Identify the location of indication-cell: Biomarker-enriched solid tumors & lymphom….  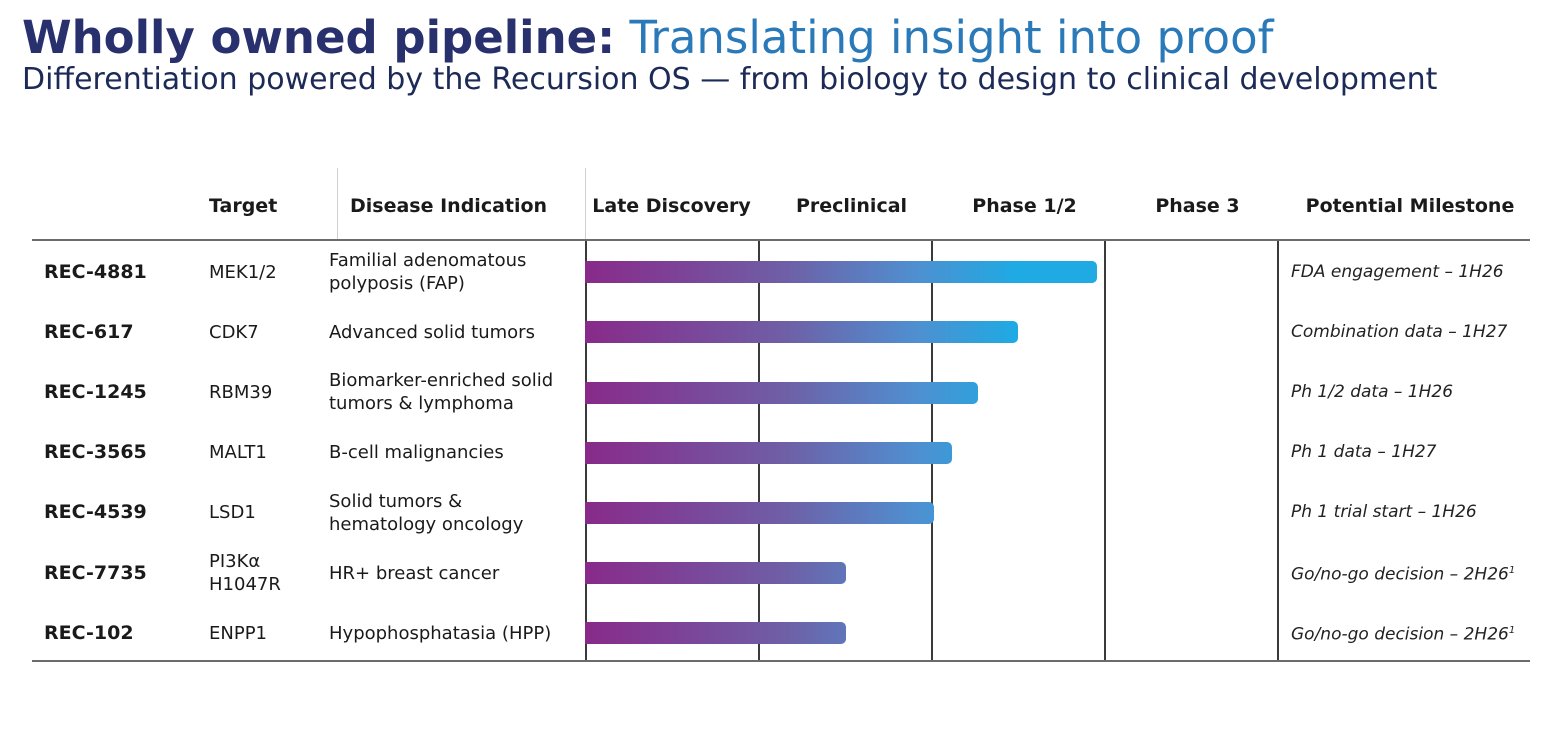
(441, 392).